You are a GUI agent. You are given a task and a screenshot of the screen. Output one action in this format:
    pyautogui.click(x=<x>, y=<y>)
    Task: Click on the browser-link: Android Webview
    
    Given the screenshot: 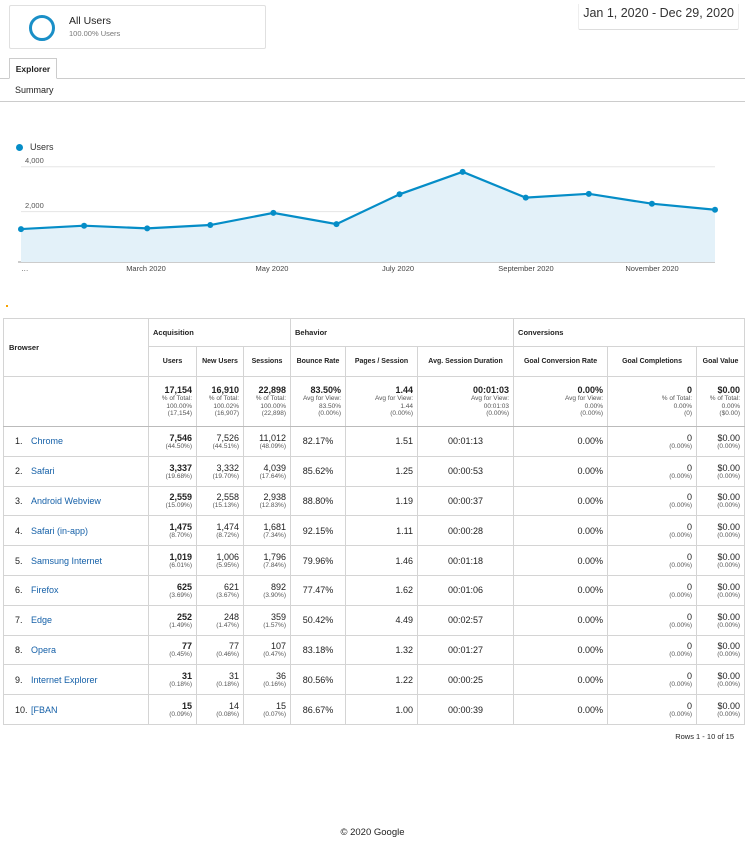 What is the action you would take?
    pyautogui.click(x=66, y=500)
    